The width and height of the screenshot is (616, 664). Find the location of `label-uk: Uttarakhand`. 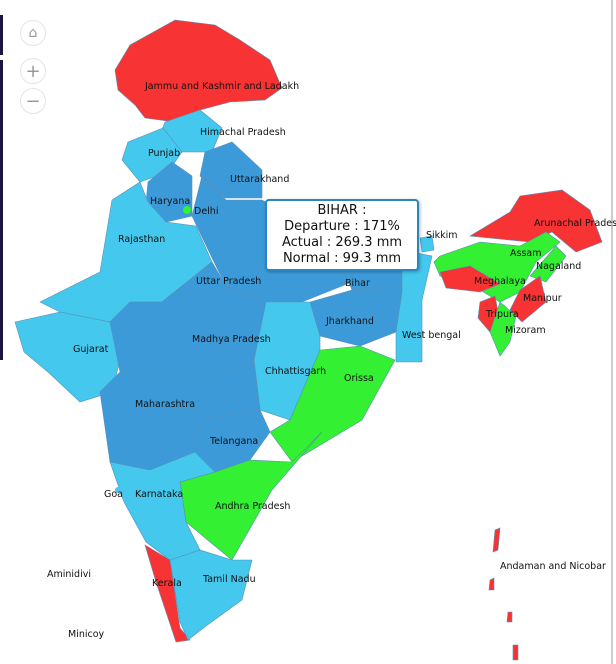

label-uk: Uttarakhand is located at coordinates (259, 179).